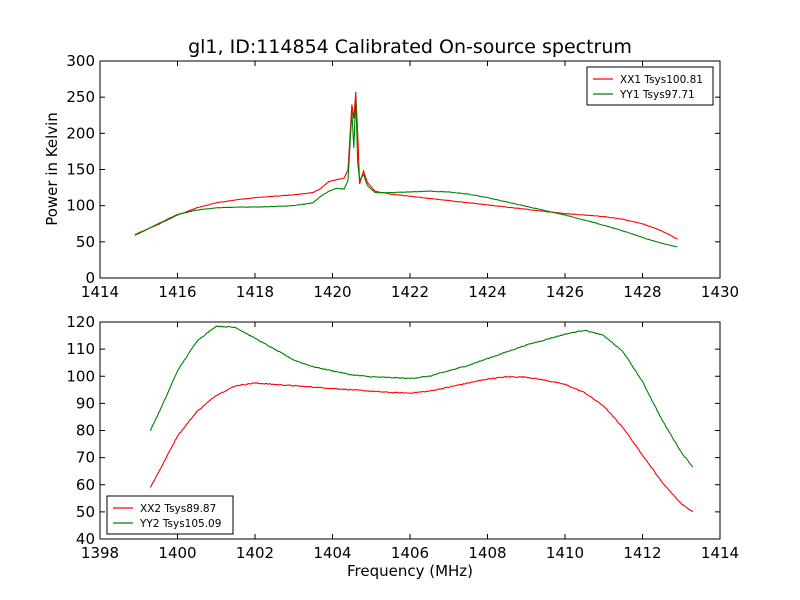  What do you see at coordinates (85, 403) in the screenshot?
I see `y-tick-label-2-5: 90` at bounding box center [85, 403].